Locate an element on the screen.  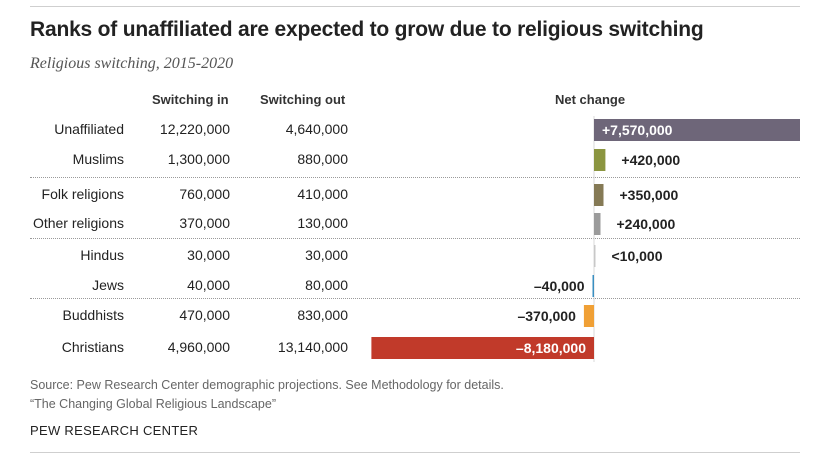
column-header-switching-out: Switching out is located at coordinates (303, 99).